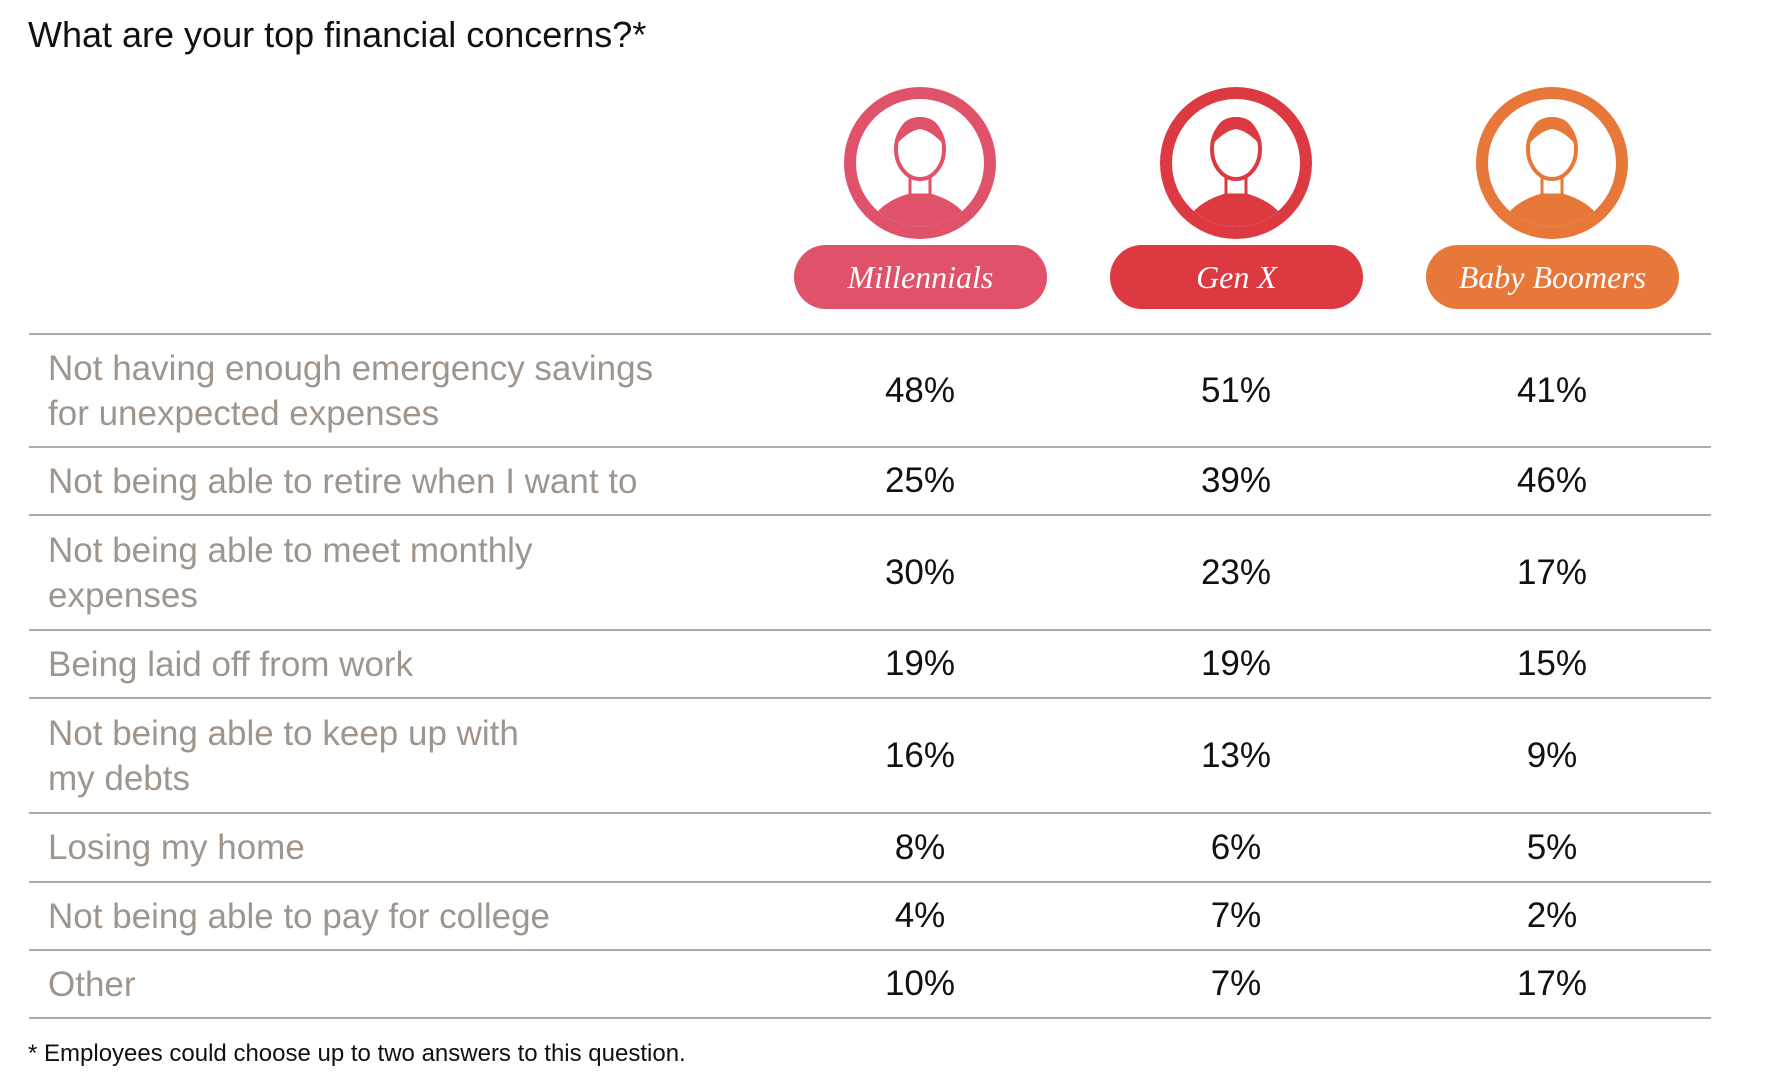  Describe the element at coordinates (1236, 755) in the screenshot. I see `value-cell: 13%` at that location.